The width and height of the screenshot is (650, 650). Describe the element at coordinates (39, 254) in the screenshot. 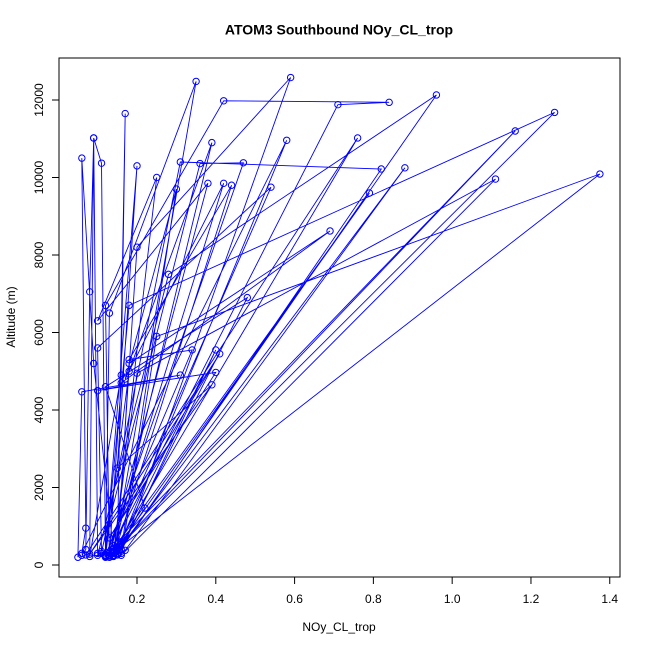

I see `y-tick-label: 8000` at that location.